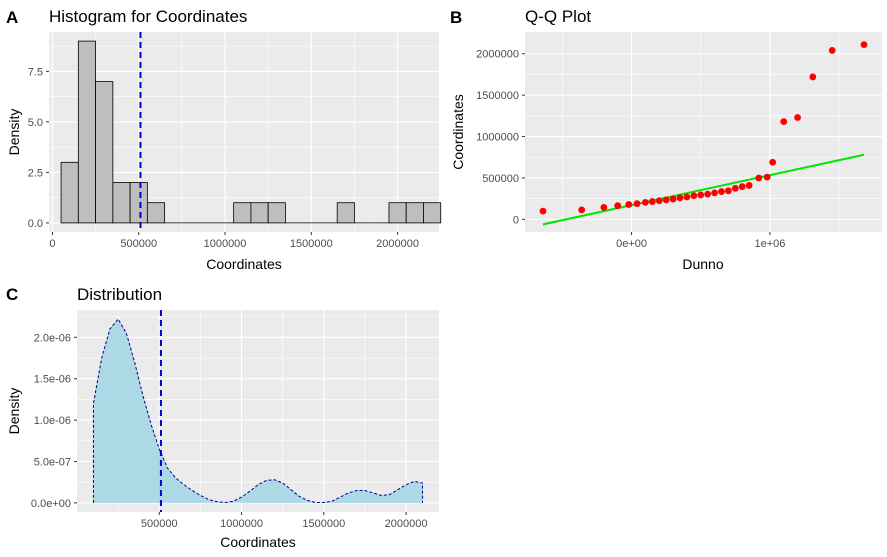 The image size is (887, 557). What do you see at coordinates (14, 411) in the screenshot?
I see `panel-c-y-axis-title: Density` at bounding box center [14, 411].